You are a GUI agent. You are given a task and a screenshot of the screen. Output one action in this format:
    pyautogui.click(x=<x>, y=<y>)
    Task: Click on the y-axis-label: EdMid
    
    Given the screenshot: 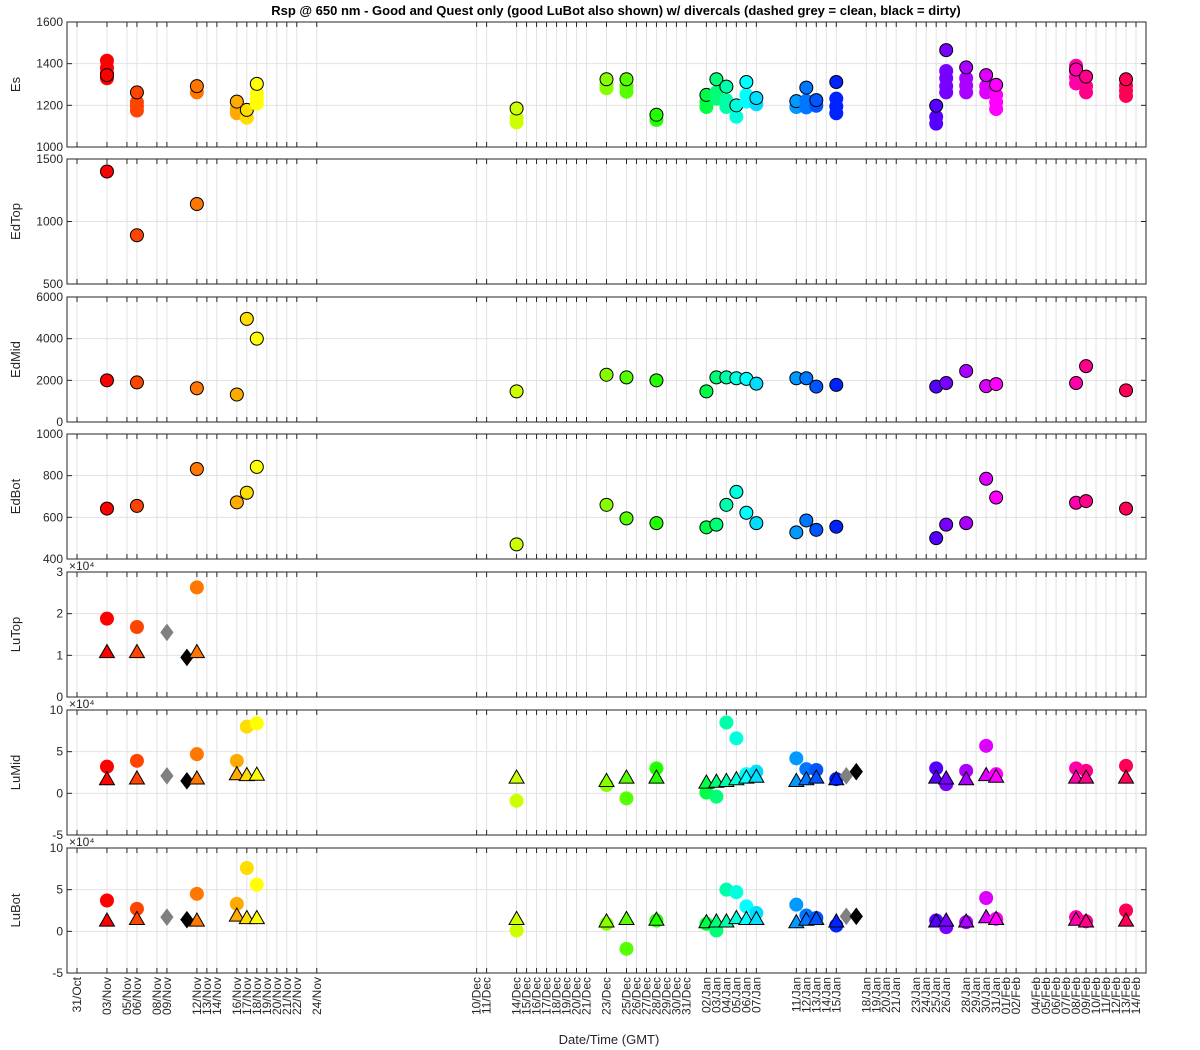 What is the action you would take?
    pyautogui.click(x=15, y=359)
    